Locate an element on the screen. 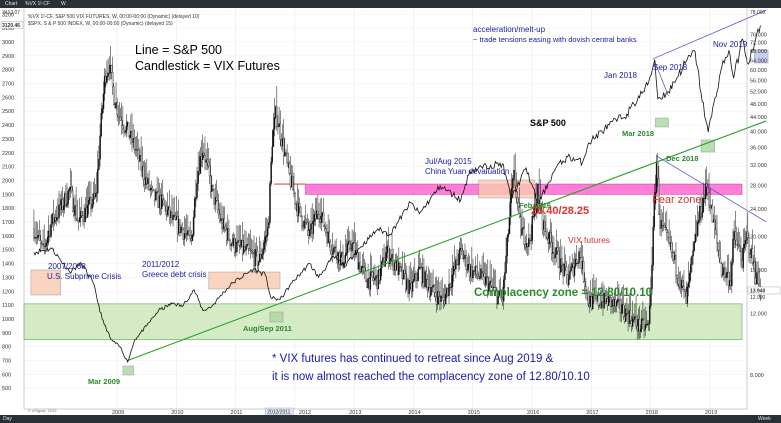 The height and width of the screenshot is (423, 781). time-highlight-label: 2012/2011 is located at coordinates (278, 413).